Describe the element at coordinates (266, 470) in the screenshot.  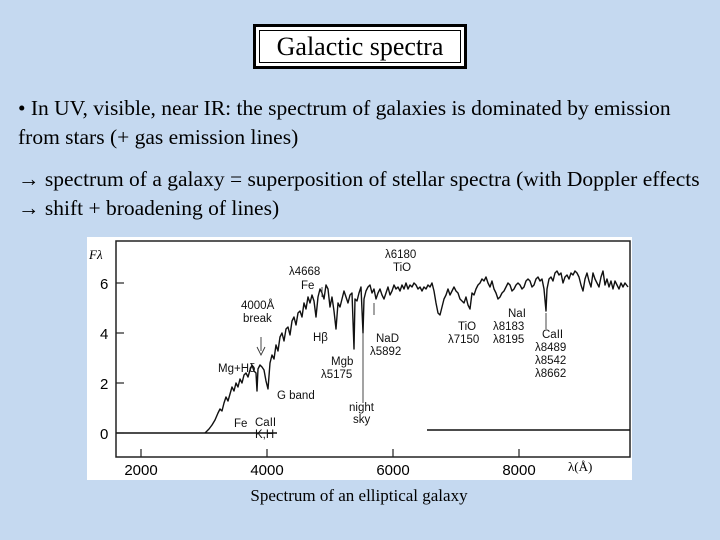
I see `x-tick-label: 4000` at that location.